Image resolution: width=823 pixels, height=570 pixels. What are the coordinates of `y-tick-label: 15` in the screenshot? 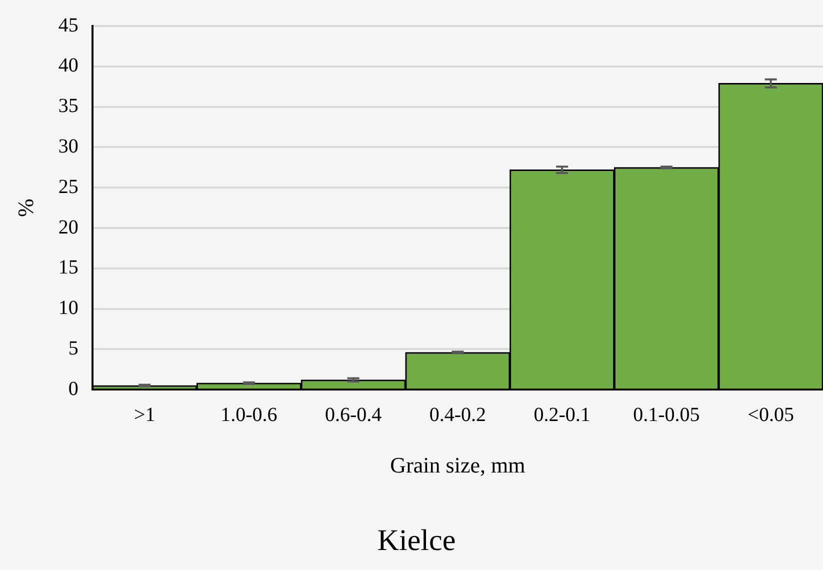 It's located at (68, 267).